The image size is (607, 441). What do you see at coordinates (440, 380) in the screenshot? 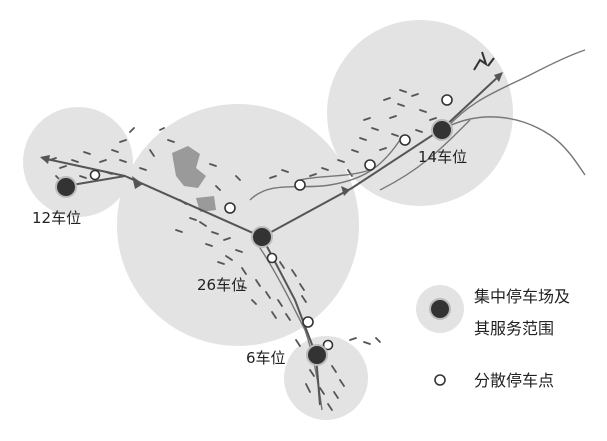
I see `legend-scattered-swatch` at bounding box center [440, 380].